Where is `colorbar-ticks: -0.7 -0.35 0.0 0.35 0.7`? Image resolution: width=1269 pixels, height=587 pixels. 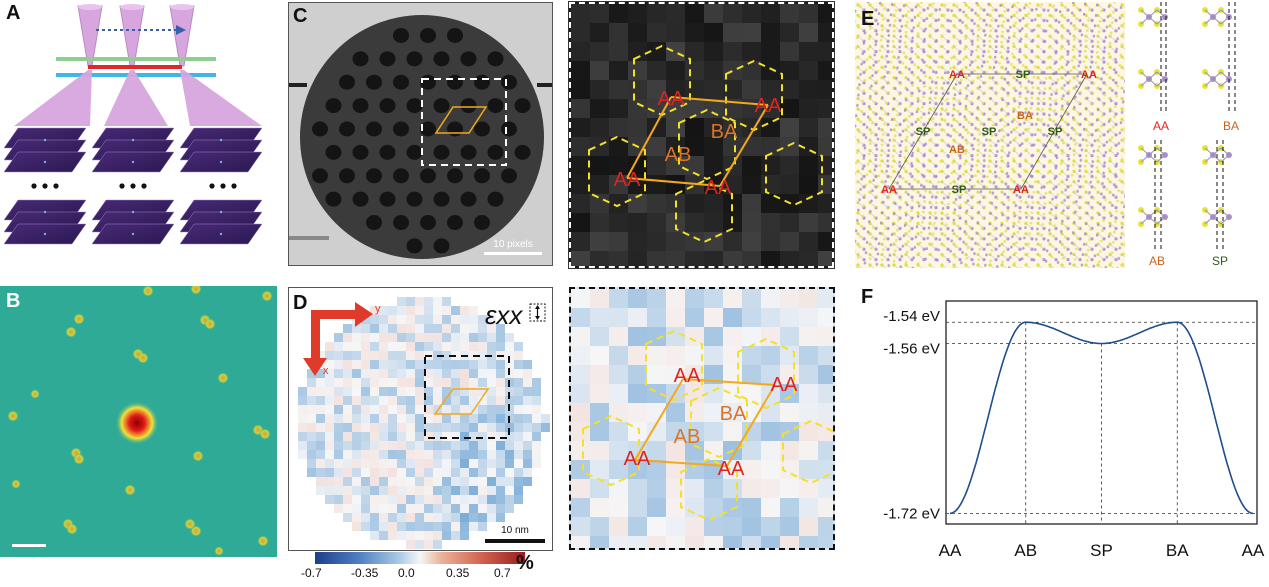
colorbar-ticks: -0.7 -0.35 0.0 0.35 0.7 is located at coordinates (420, 574).